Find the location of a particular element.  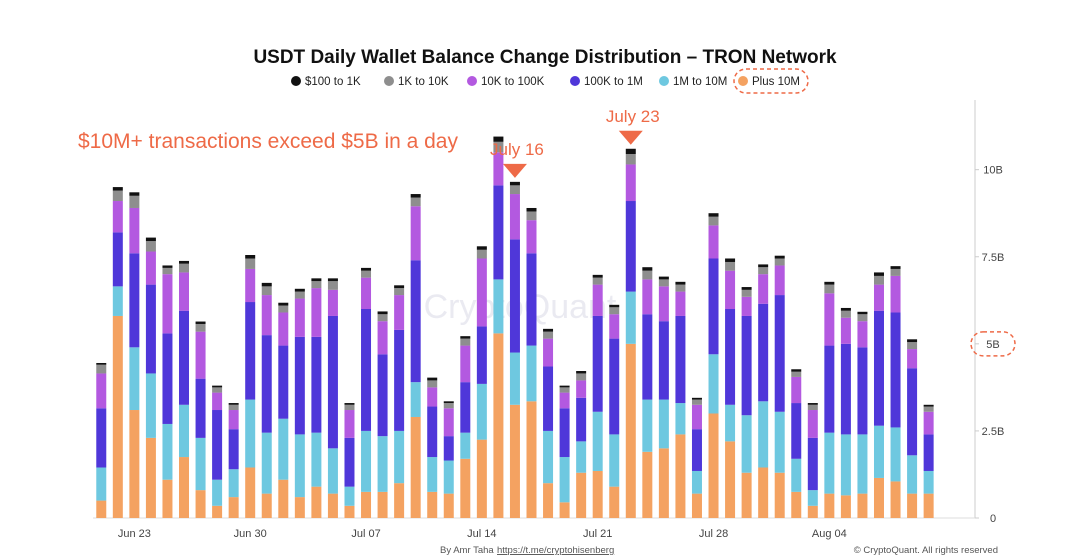

annotation-callout: $10M+ transactions exceed $5B in a day is located at coordinates (268, 141).